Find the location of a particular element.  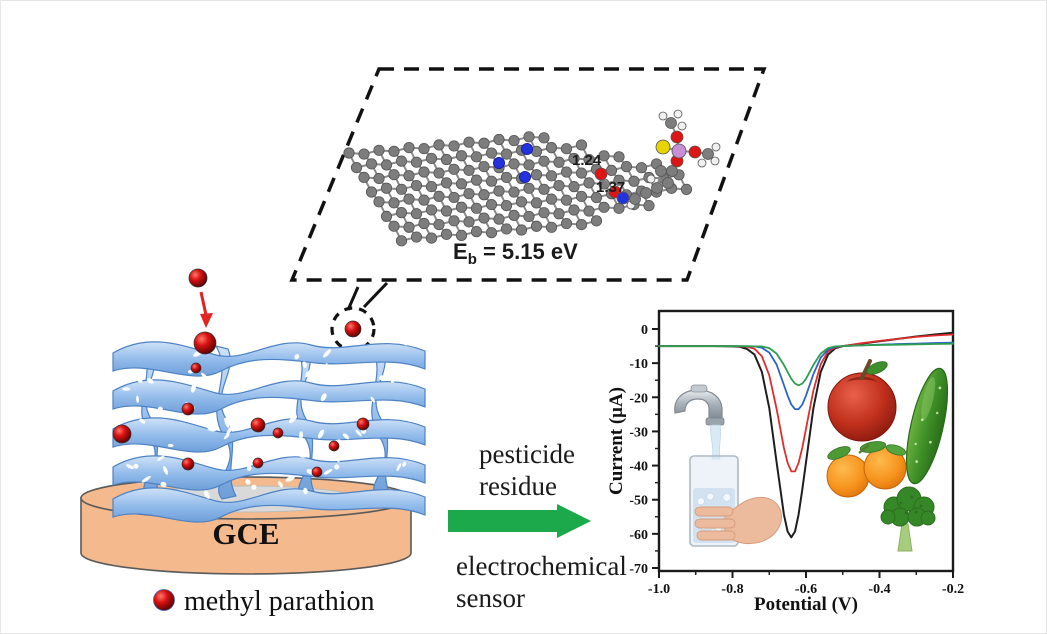

adsorption-arrow is located at coordinates (206, 309).